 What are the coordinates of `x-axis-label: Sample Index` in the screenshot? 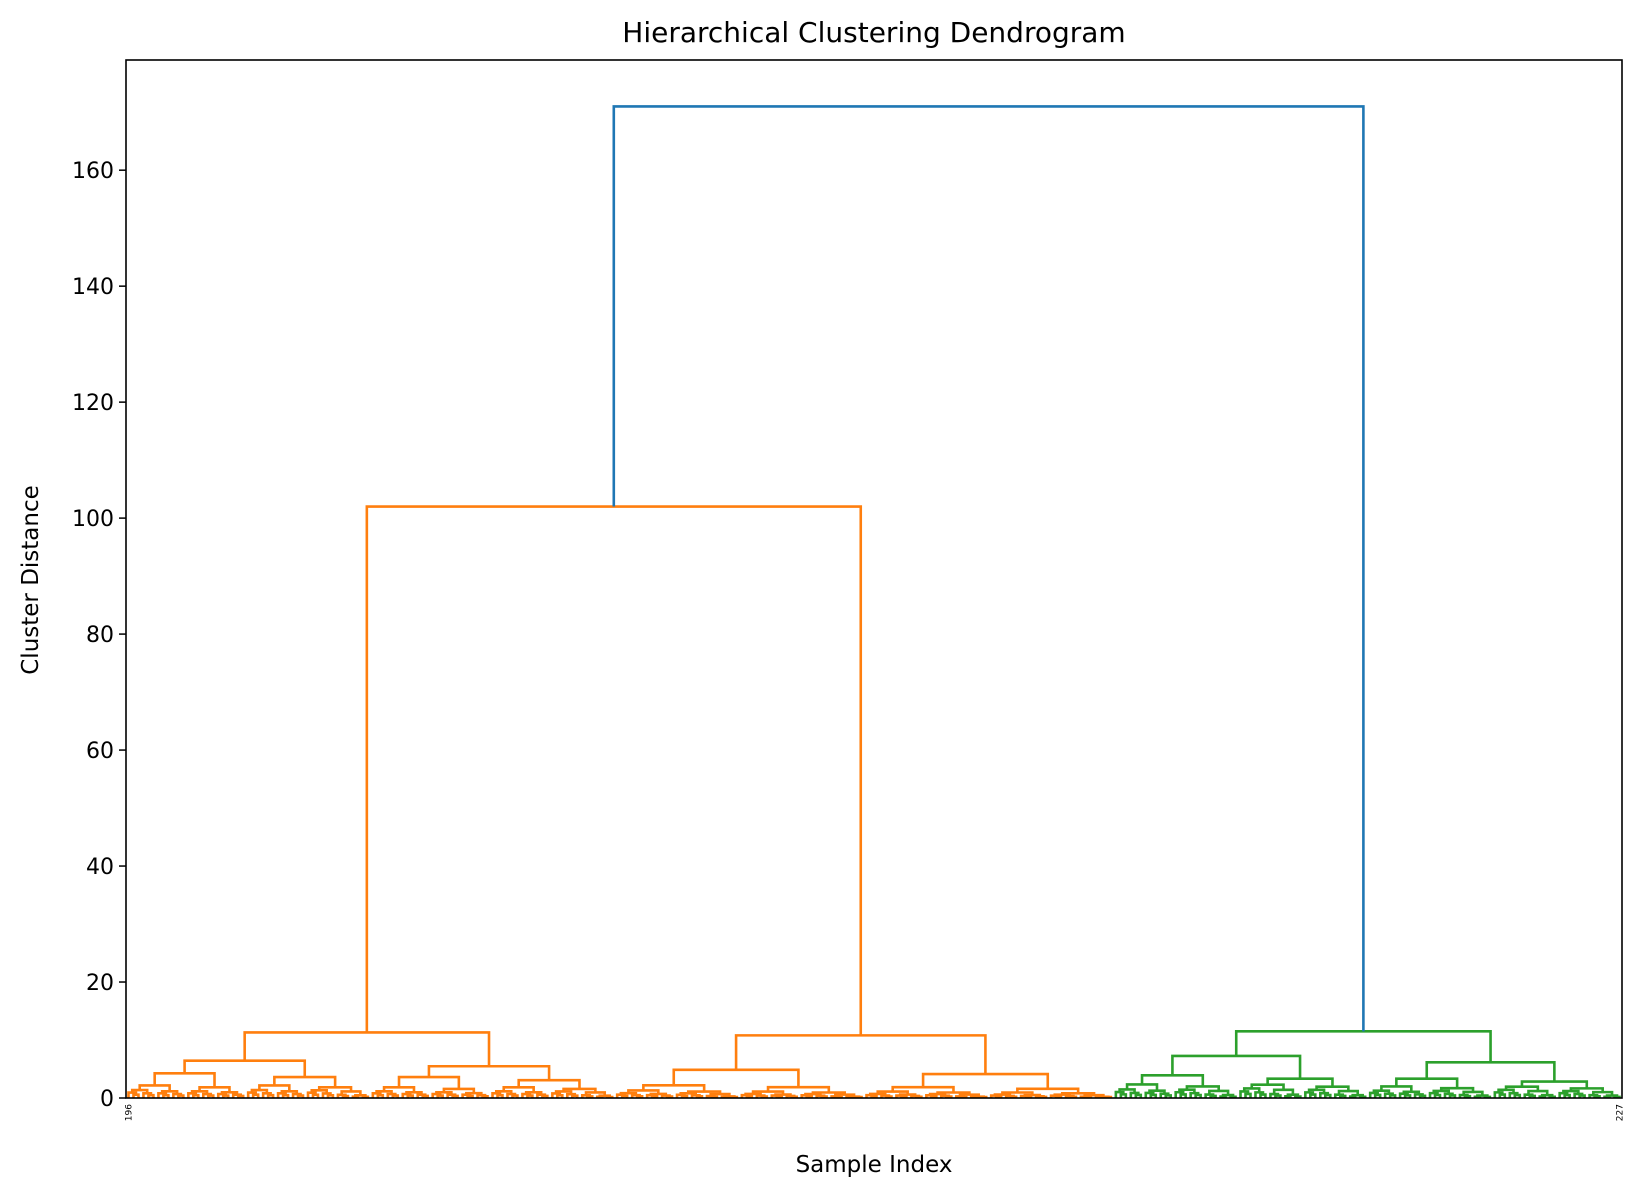 It's located at (874, 1165).